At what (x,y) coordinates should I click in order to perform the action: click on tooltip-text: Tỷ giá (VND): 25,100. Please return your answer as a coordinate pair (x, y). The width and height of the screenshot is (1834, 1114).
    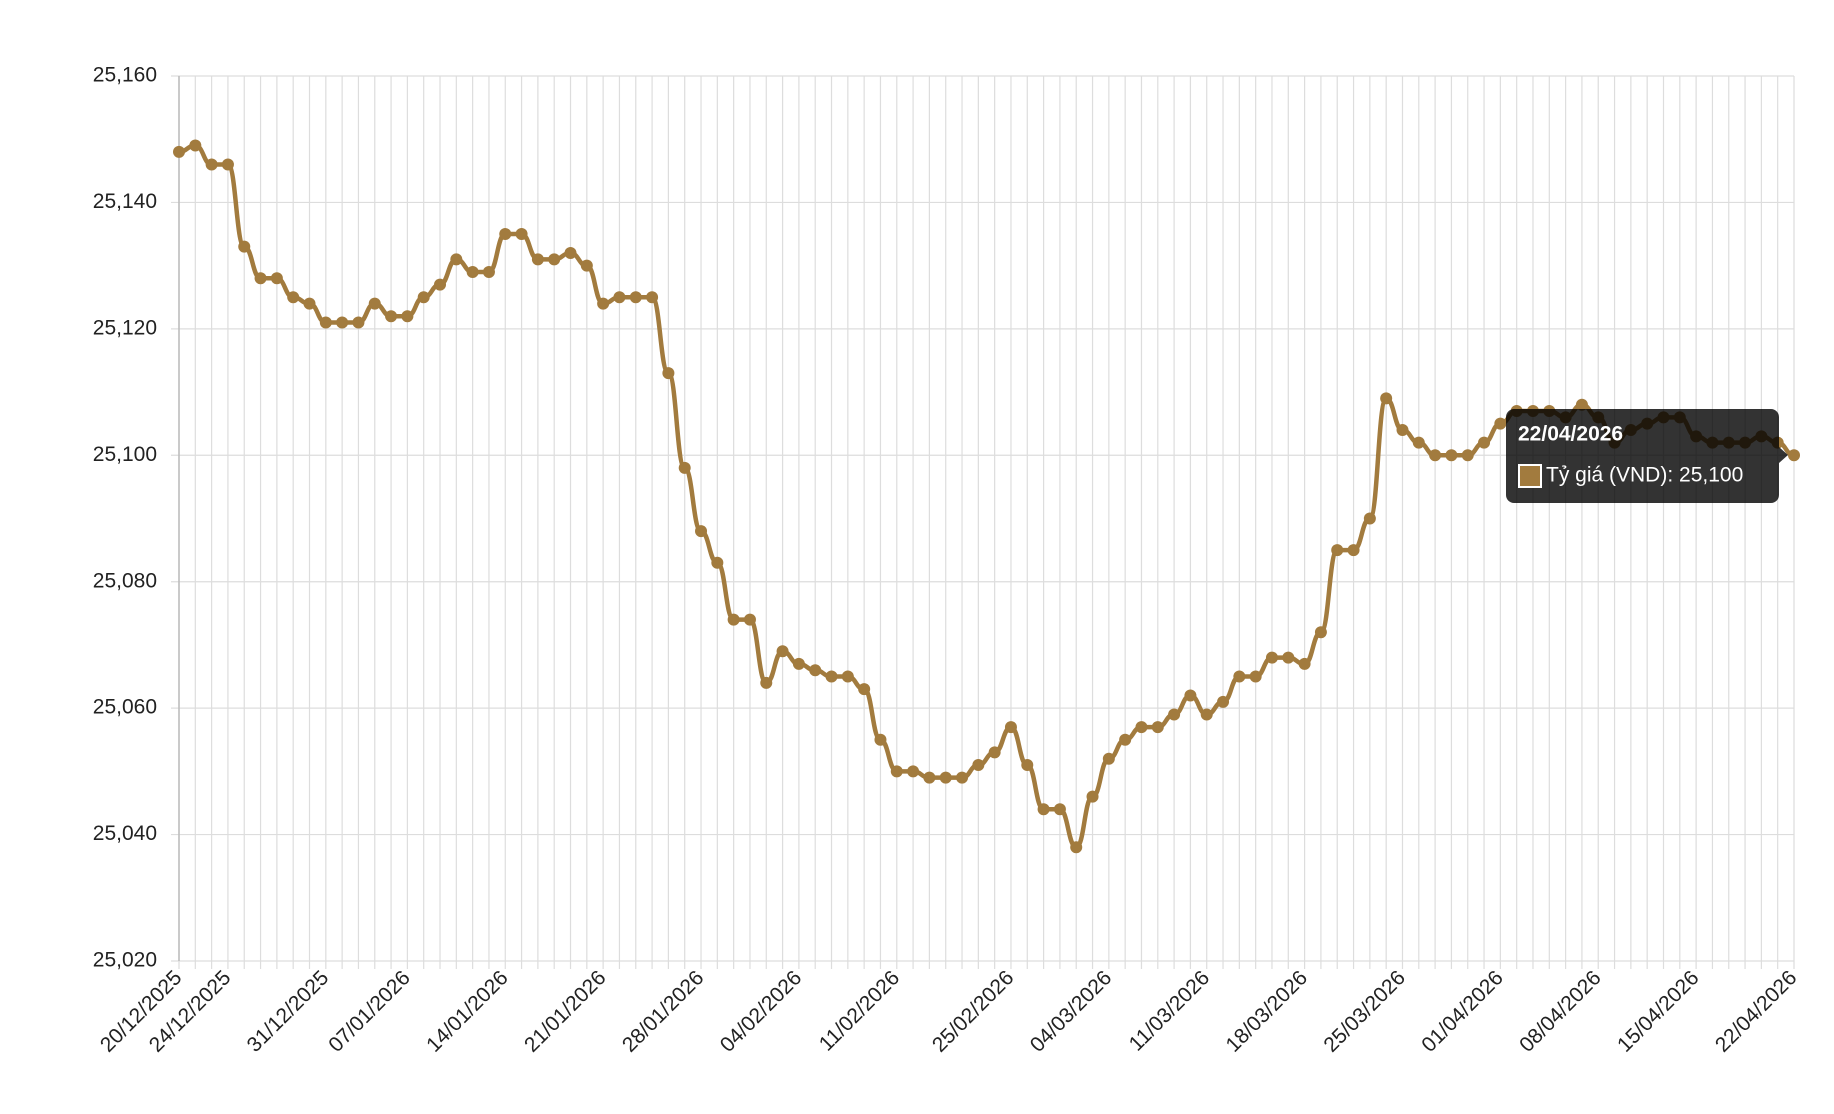
    Looking at the image, I should click on (1644, 475).